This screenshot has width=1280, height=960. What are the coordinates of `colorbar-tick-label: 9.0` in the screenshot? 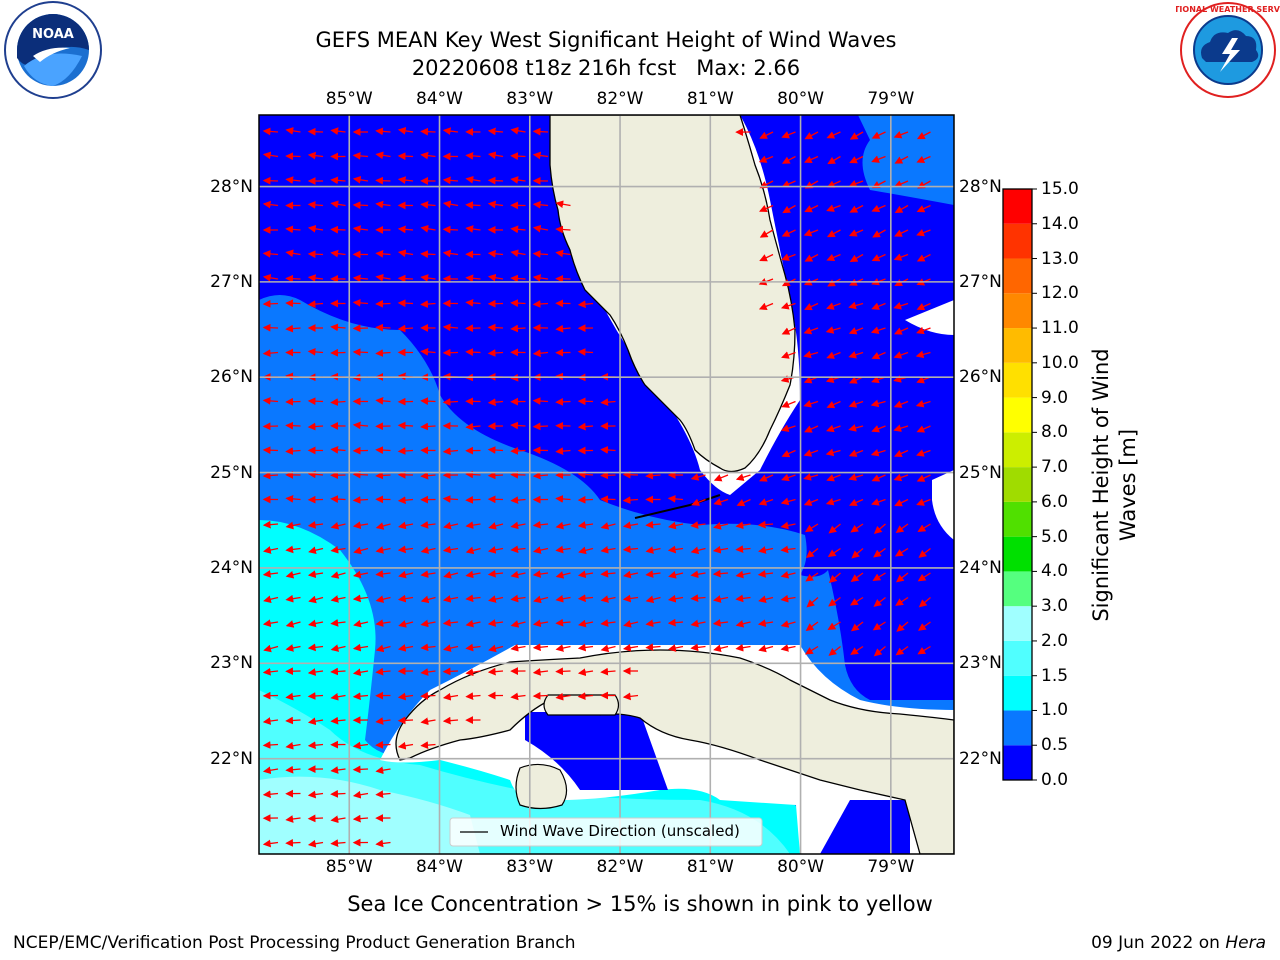 It's located at (1055, 397).